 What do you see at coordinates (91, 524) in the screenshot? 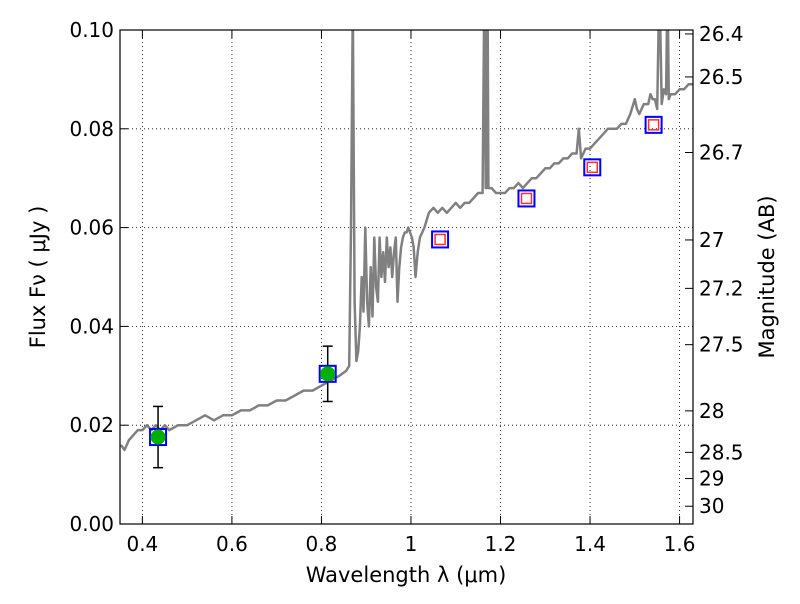
I see `y-tick-label: 0.00` at bounding box center [91, 524].